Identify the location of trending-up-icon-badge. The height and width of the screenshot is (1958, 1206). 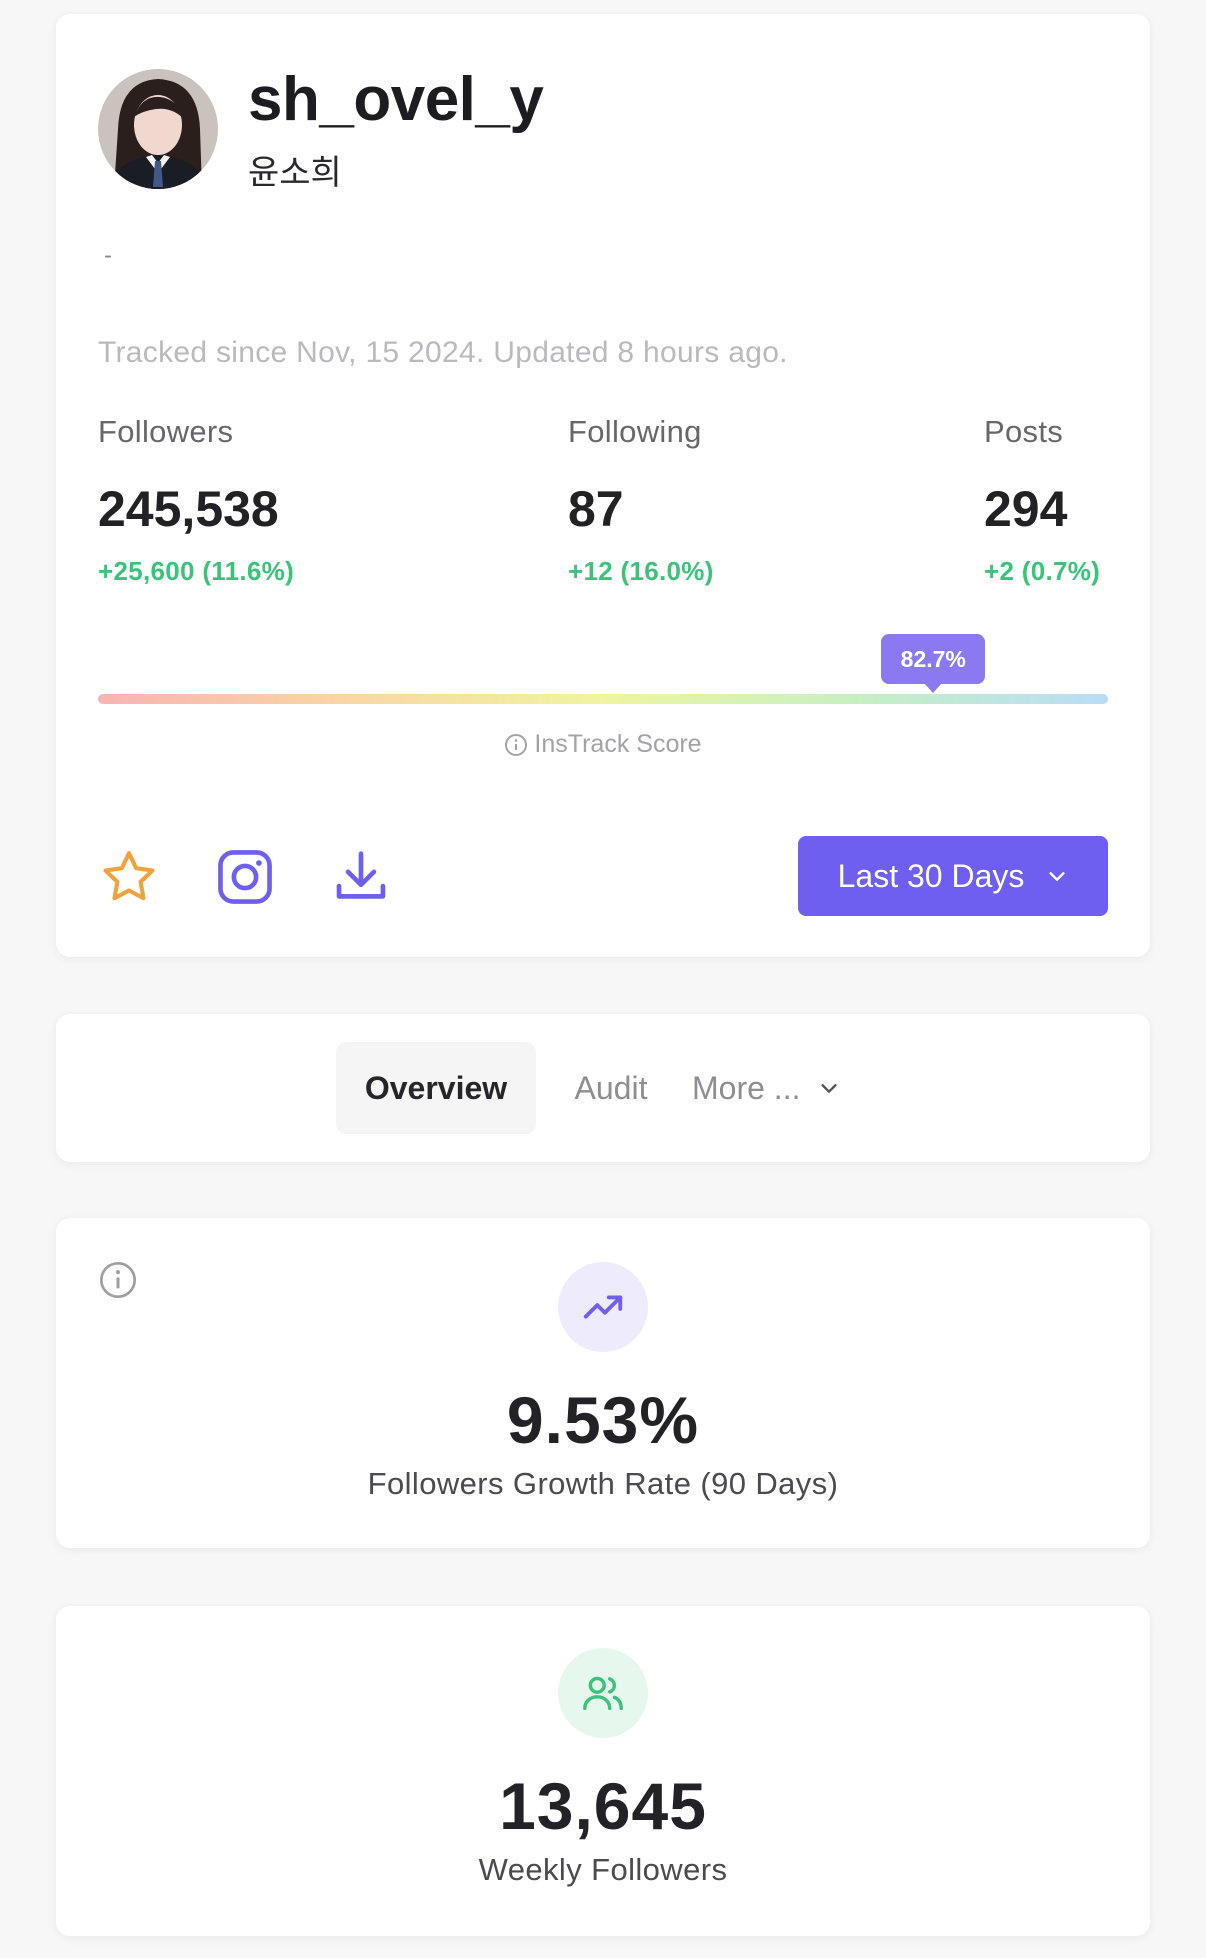
(603, 1307).